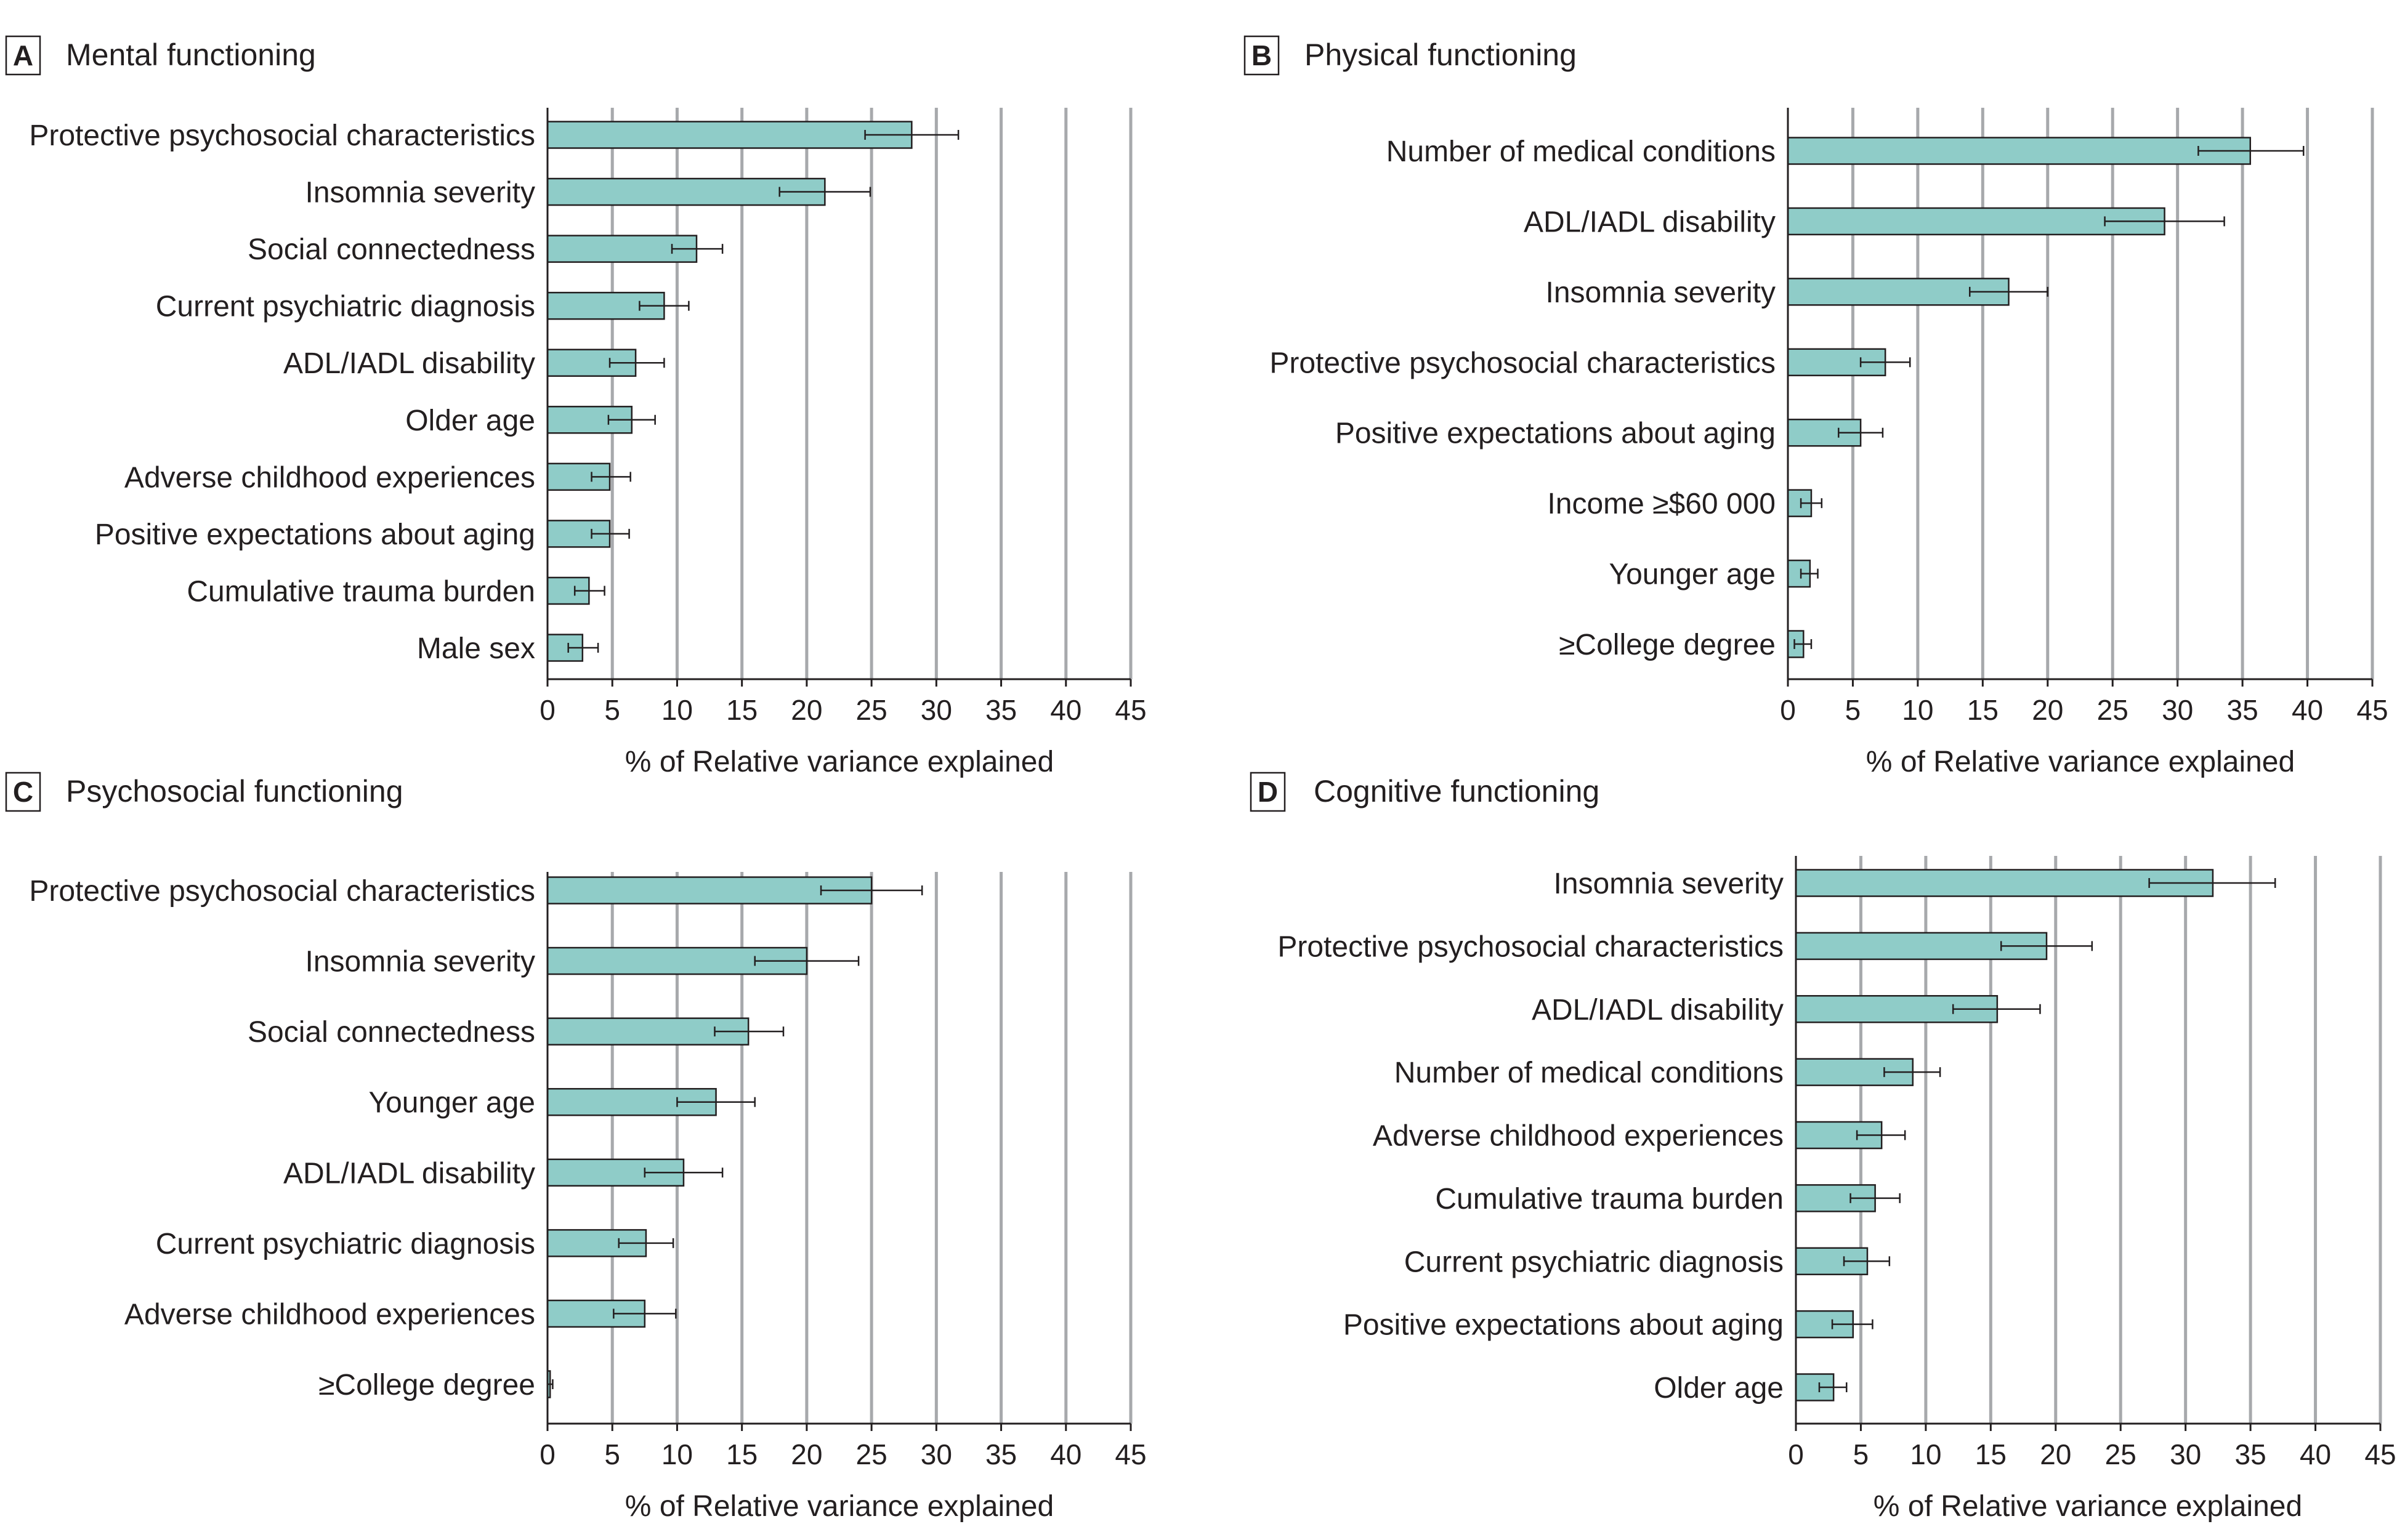 This screenshot has height=1540, width=2397. I want to click on bar-younger-age, so click(631, 1101).